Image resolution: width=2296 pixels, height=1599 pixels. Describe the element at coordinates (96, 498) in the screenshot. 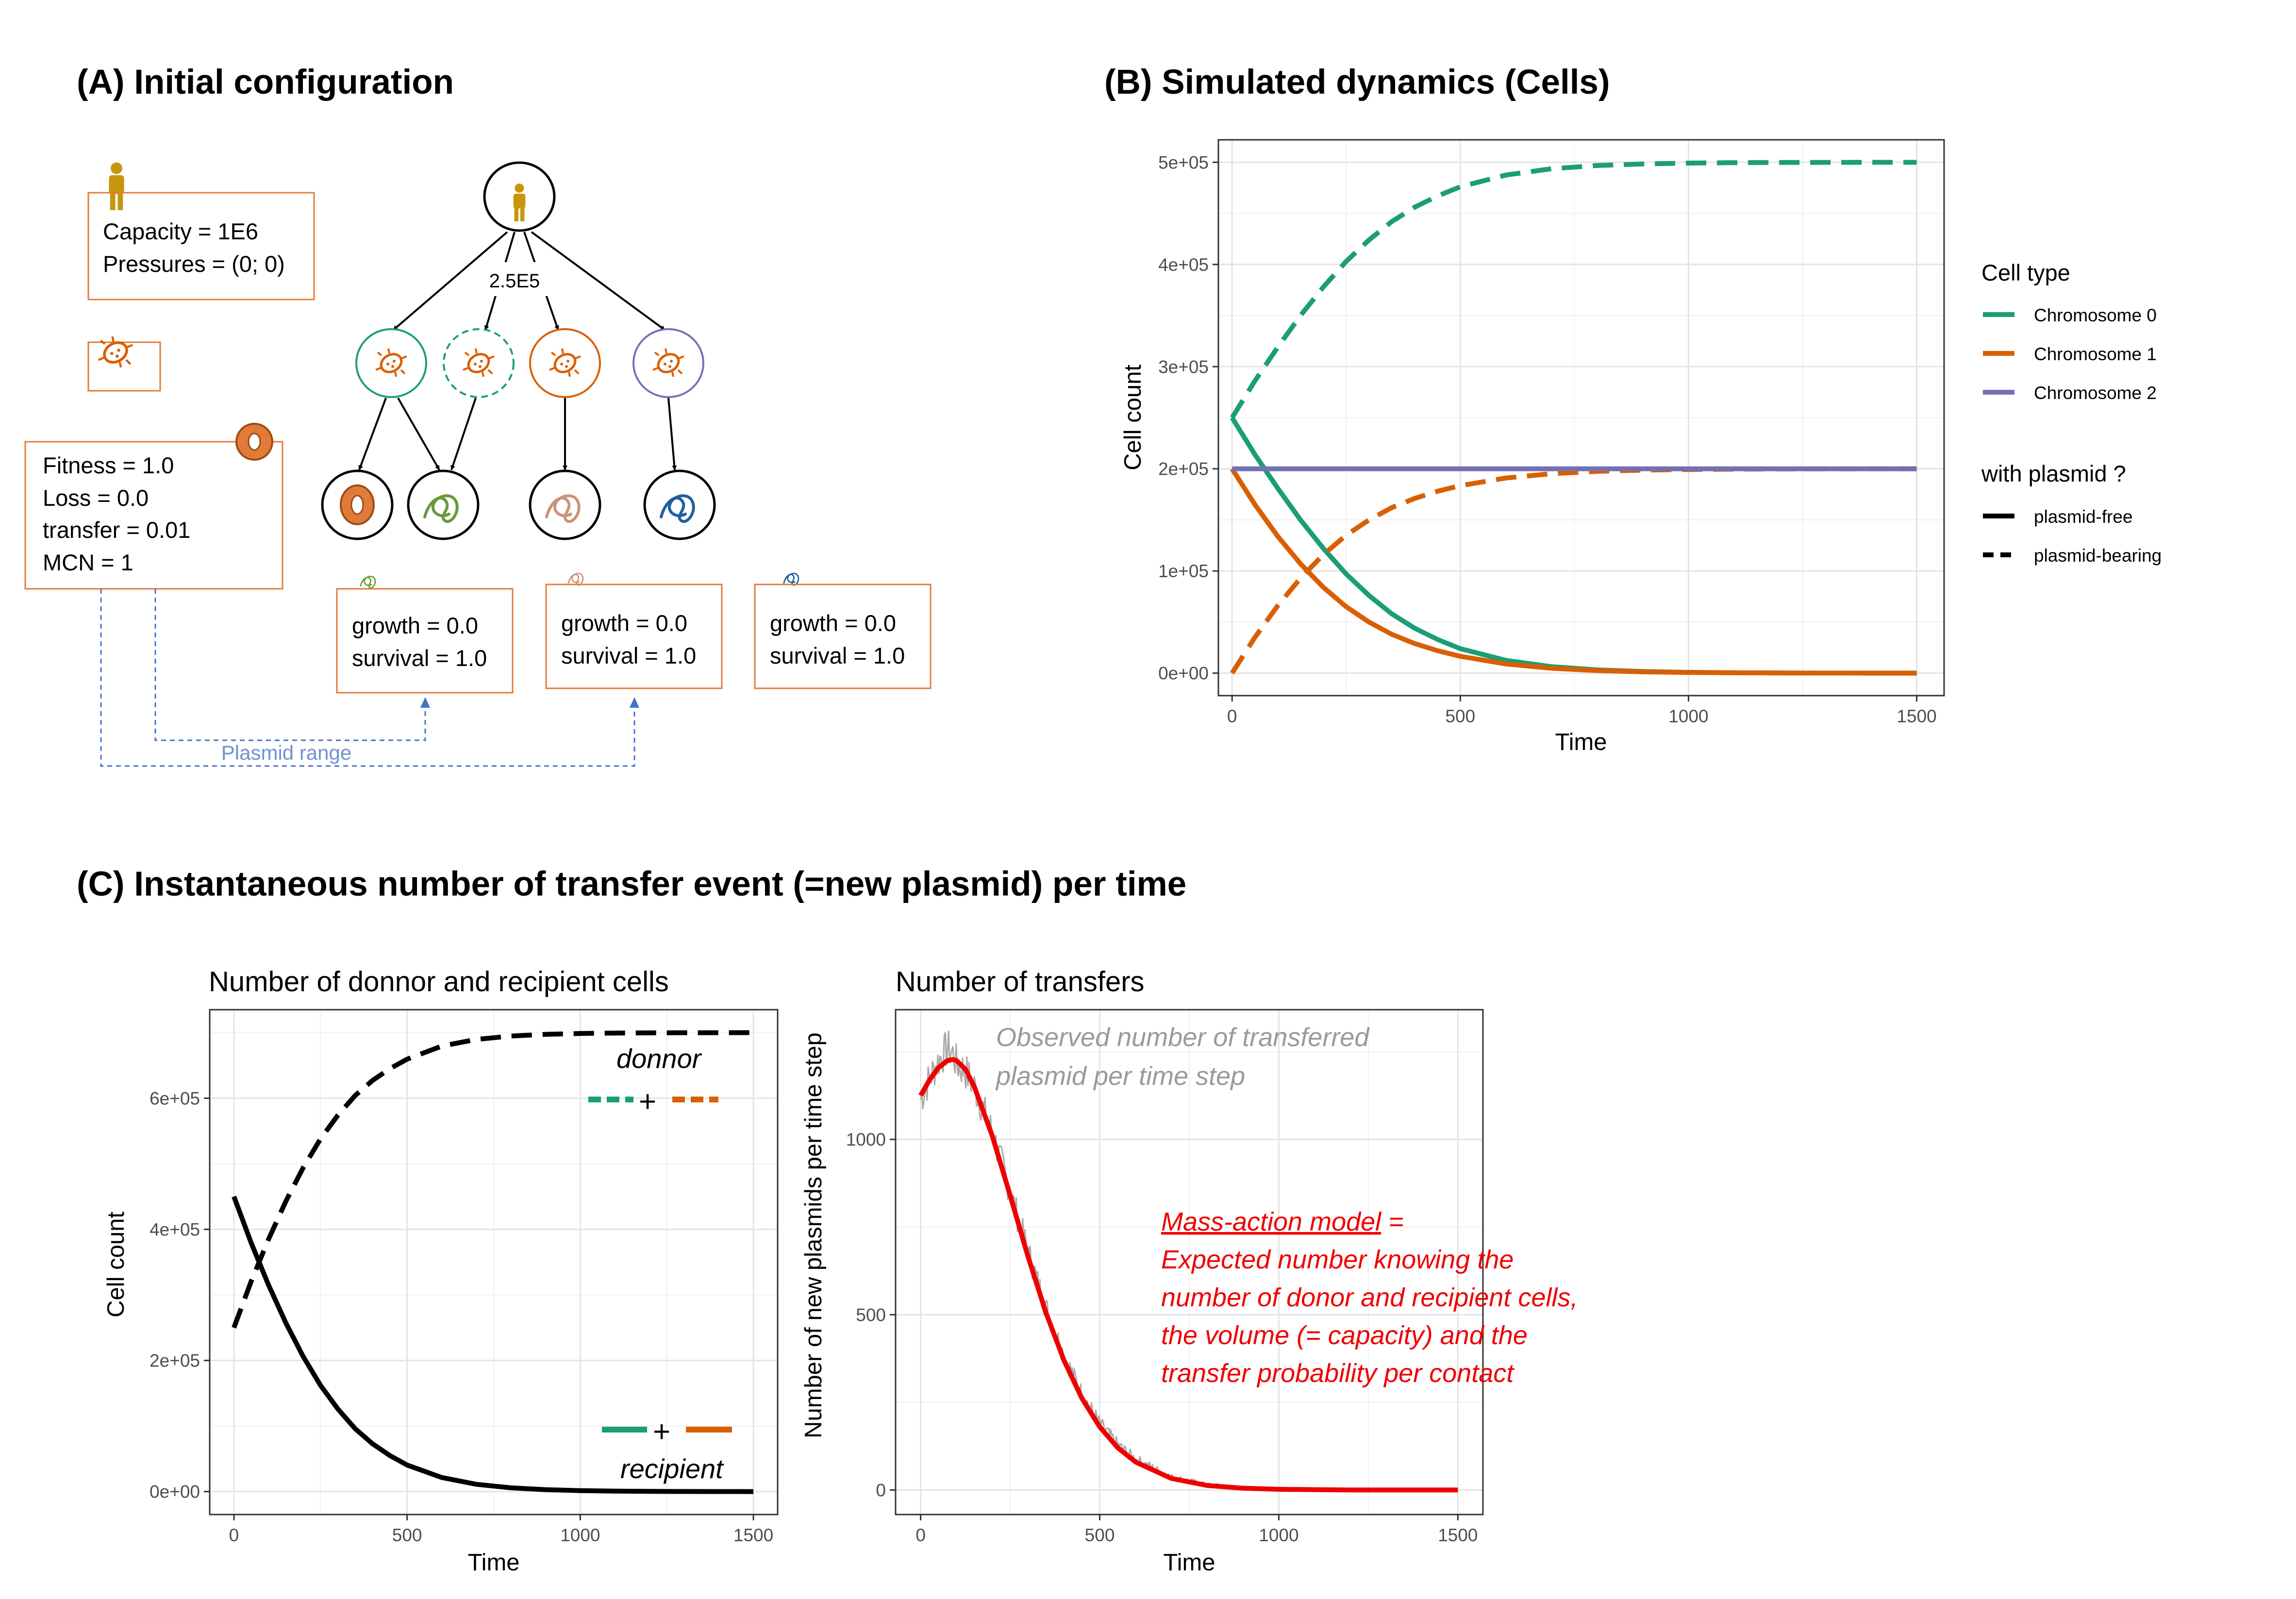

I see `plasmid-loss: Loss = 0.0` at that location.